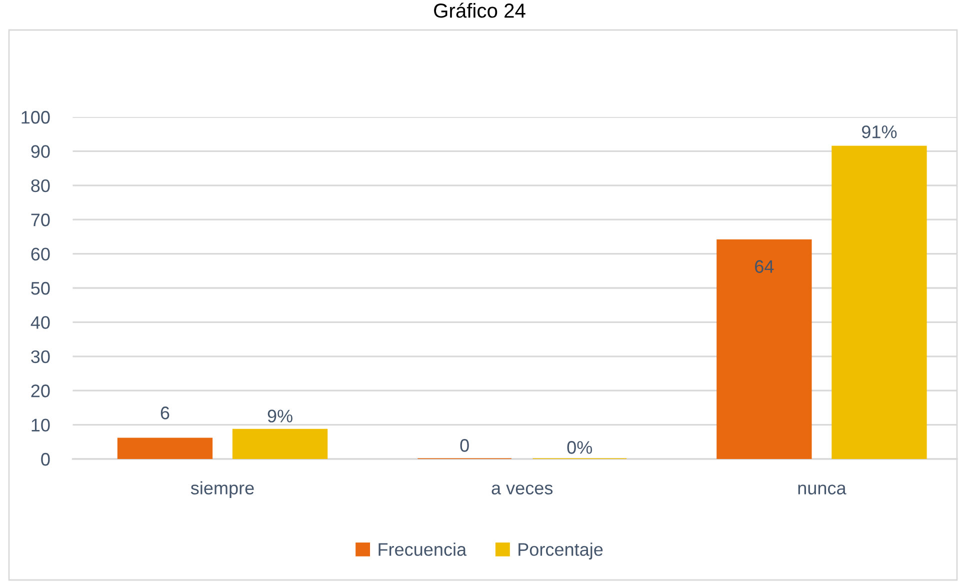  I want to click on y-tick-label: 90, so click(40, 151).